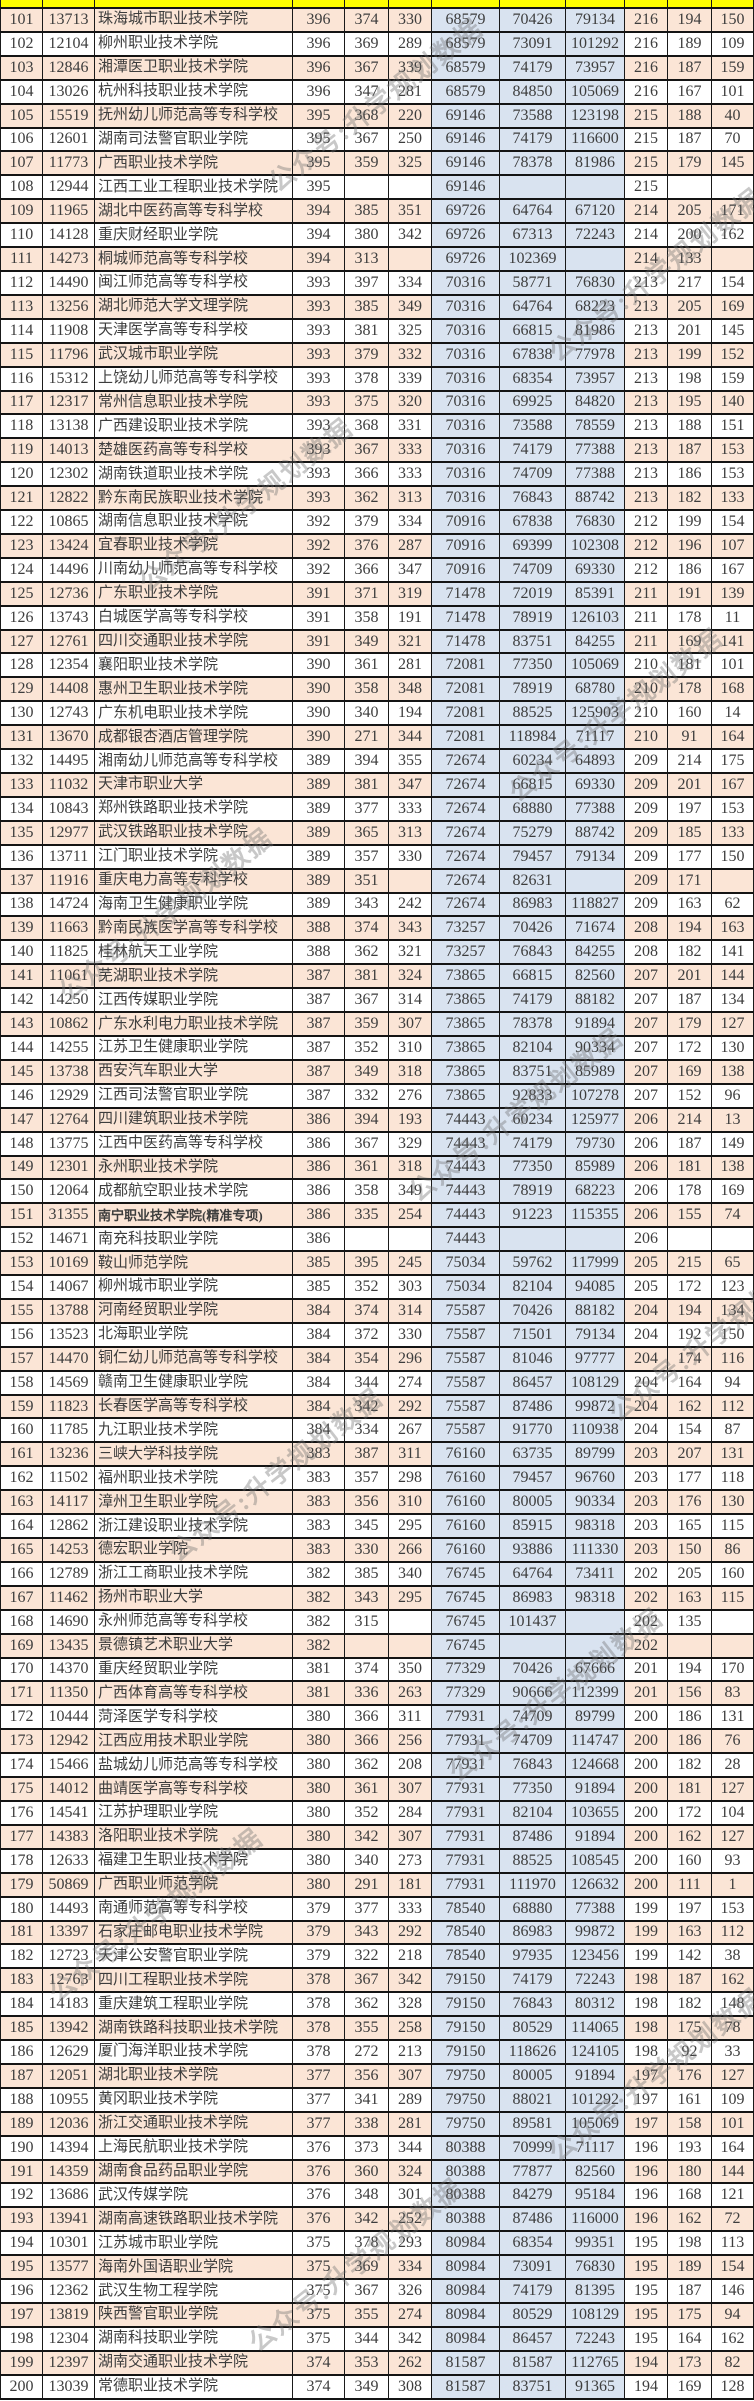  Describe the element at coordinates (410, 1526) in the screenshot. I see `cell-score-c: 295` at that location.